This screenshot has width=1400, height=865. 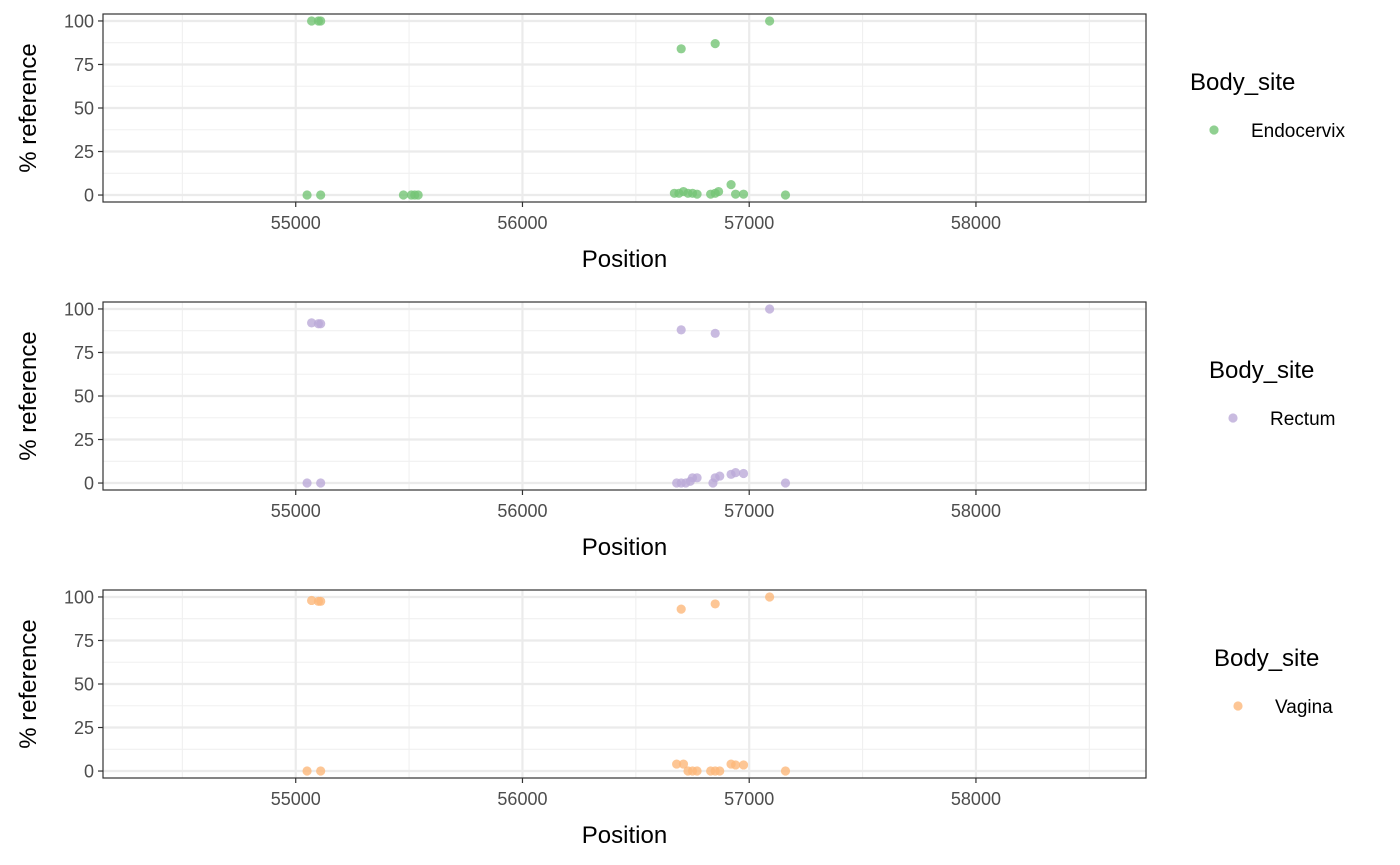 What do you see at coordinates (1298, 131) in the screenshot?
I see `legend-label: Endocervix` at bounding box center [1298, 131].